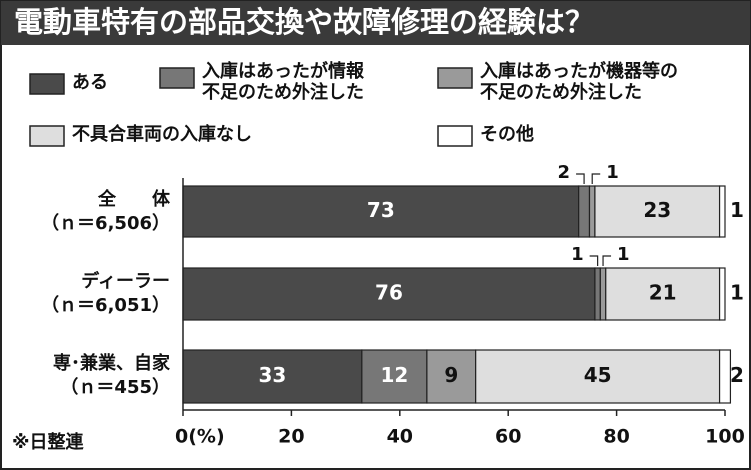 This screenshot has width=751, height=470. I want to click on category-label: 専･兼業、自家 （ｎ＝455）, so click(111, 375).